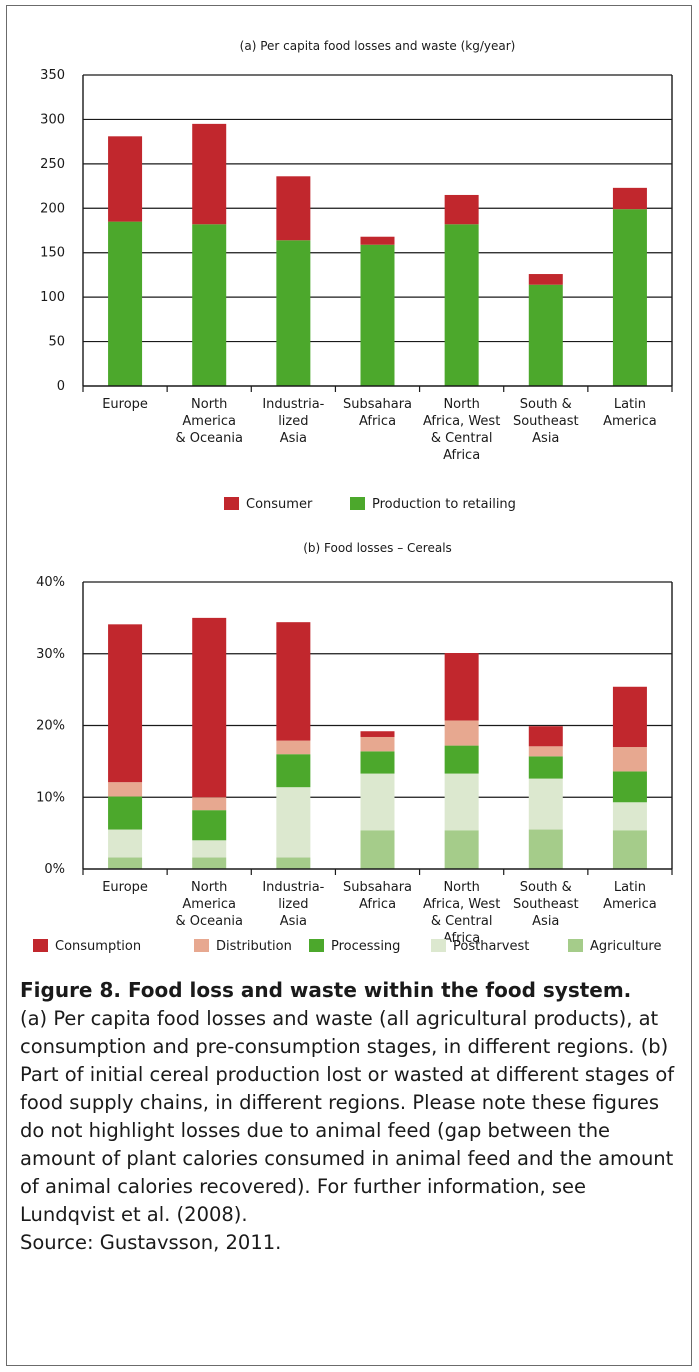 Image resolution: width=699 pixels, height=1372 pixels. What do you see at coordinates (438, 945) in the screenshot?
I see `legend-swatch-postharvest` at bounding box center [438, 945].